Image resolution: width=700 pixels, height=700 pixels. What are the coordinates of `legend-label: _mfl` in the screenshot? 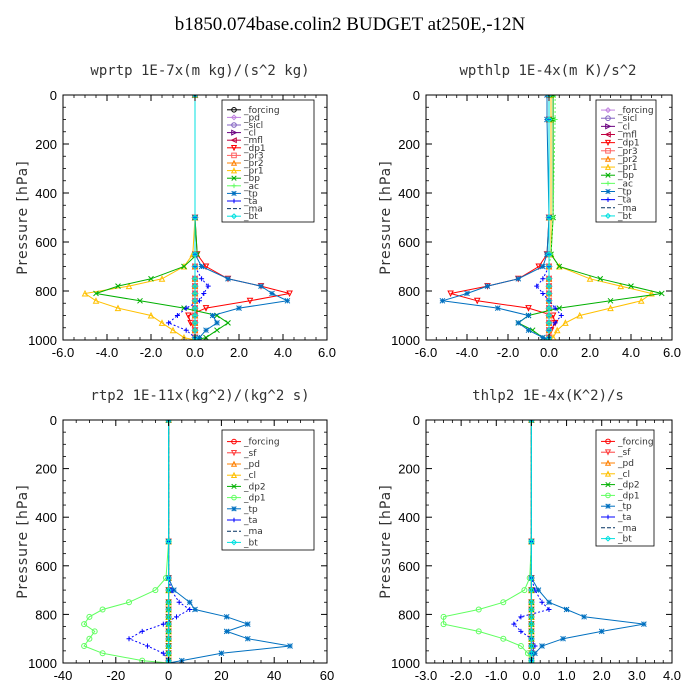 It's located at (627, 136).